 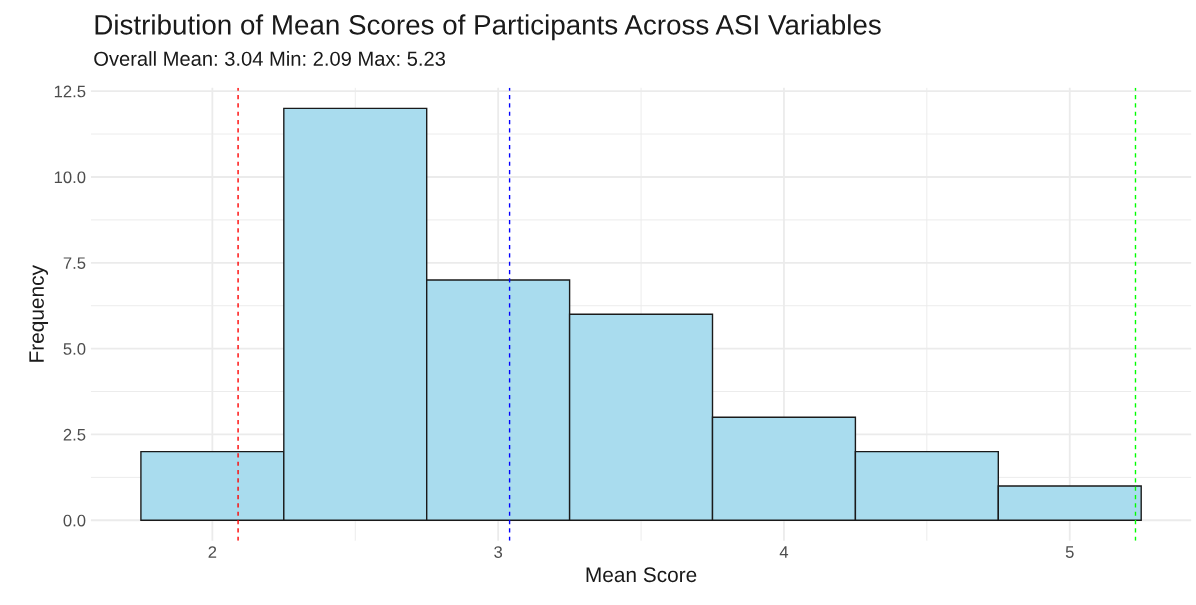 I want to click on y-axis-title: Frequency, so click(x=39, y=313).